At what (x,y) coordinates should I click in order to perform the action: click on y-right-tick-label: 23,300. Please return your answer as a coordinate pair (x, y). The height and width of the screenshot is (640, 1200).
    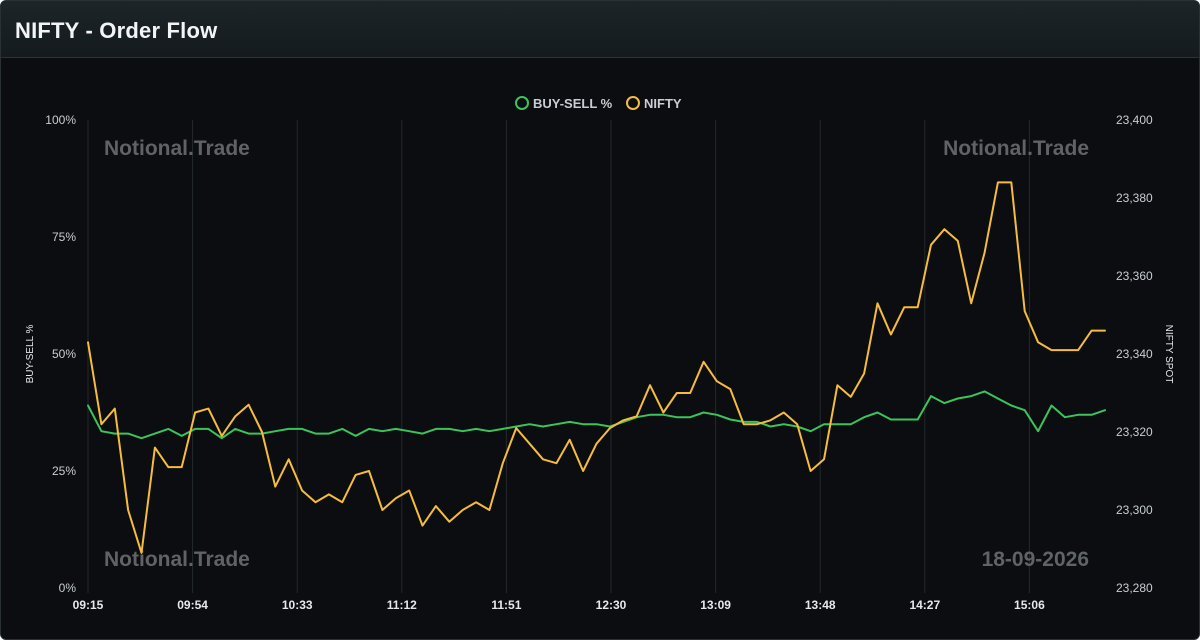
    Looking at the image, I should click on (1134, 510).